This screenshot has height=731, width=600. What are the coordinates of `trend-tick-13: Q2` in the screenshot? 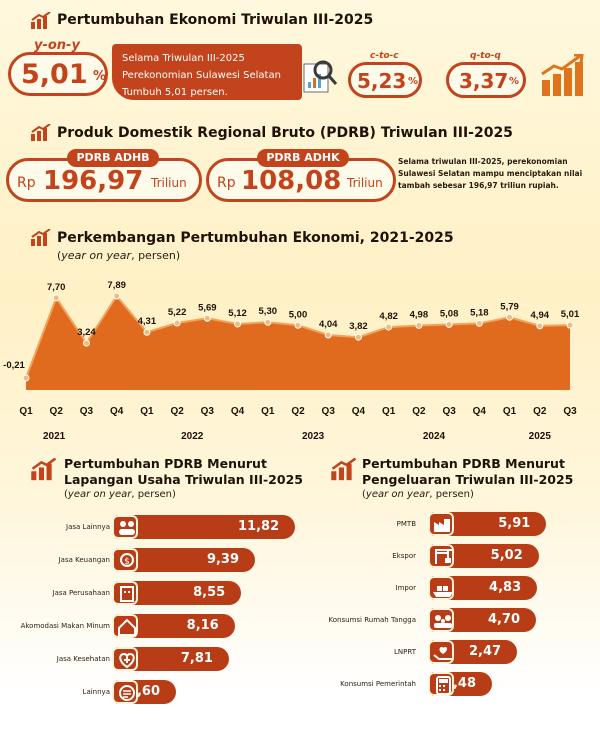 It's located at (419, 411).